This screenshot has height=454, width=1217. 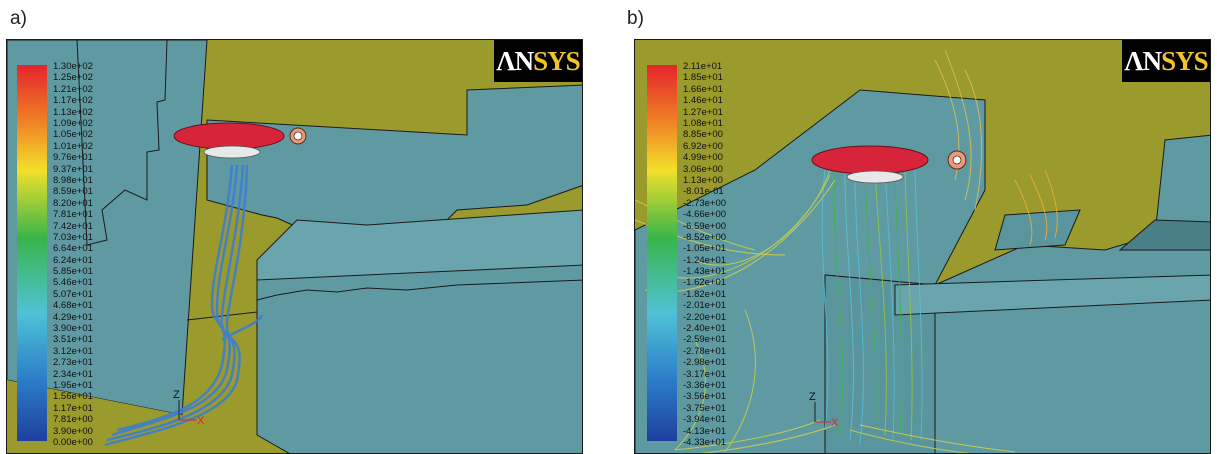 I want to click on colorbar-tick-label: 5.07e+01, so click(x=73, y=294).